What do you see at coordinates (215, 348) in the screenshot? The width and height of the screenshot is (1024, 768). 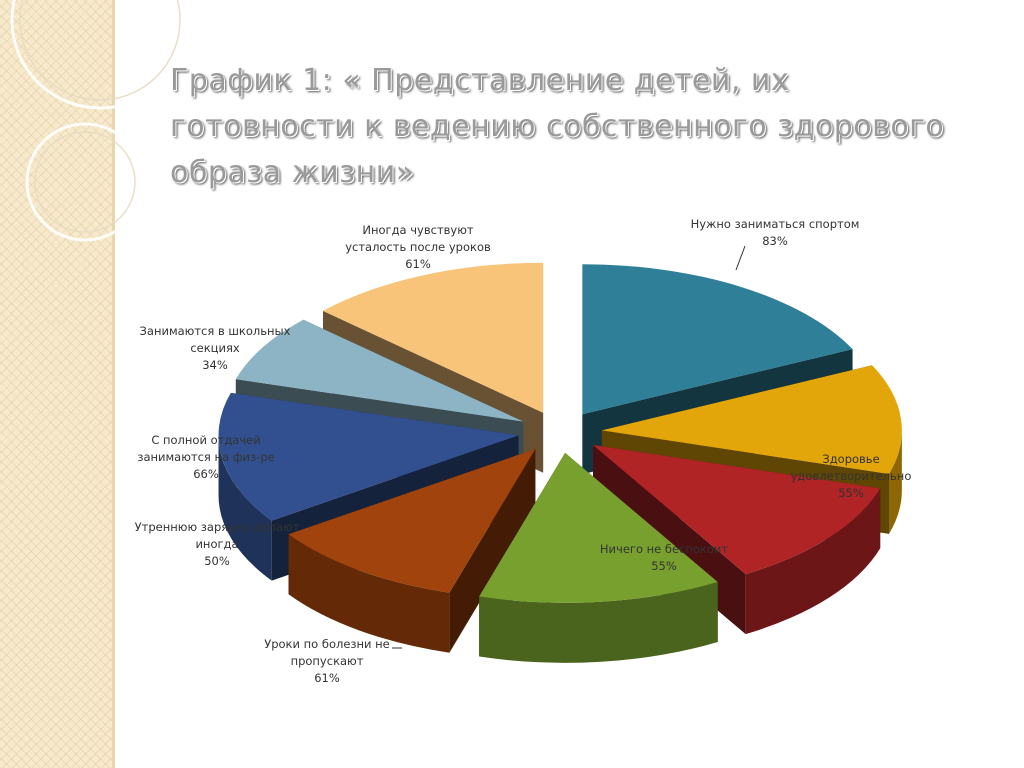 I see `slice-label-7: Занимаются в школьных секциях 34%` at bounding box center [215, 348].